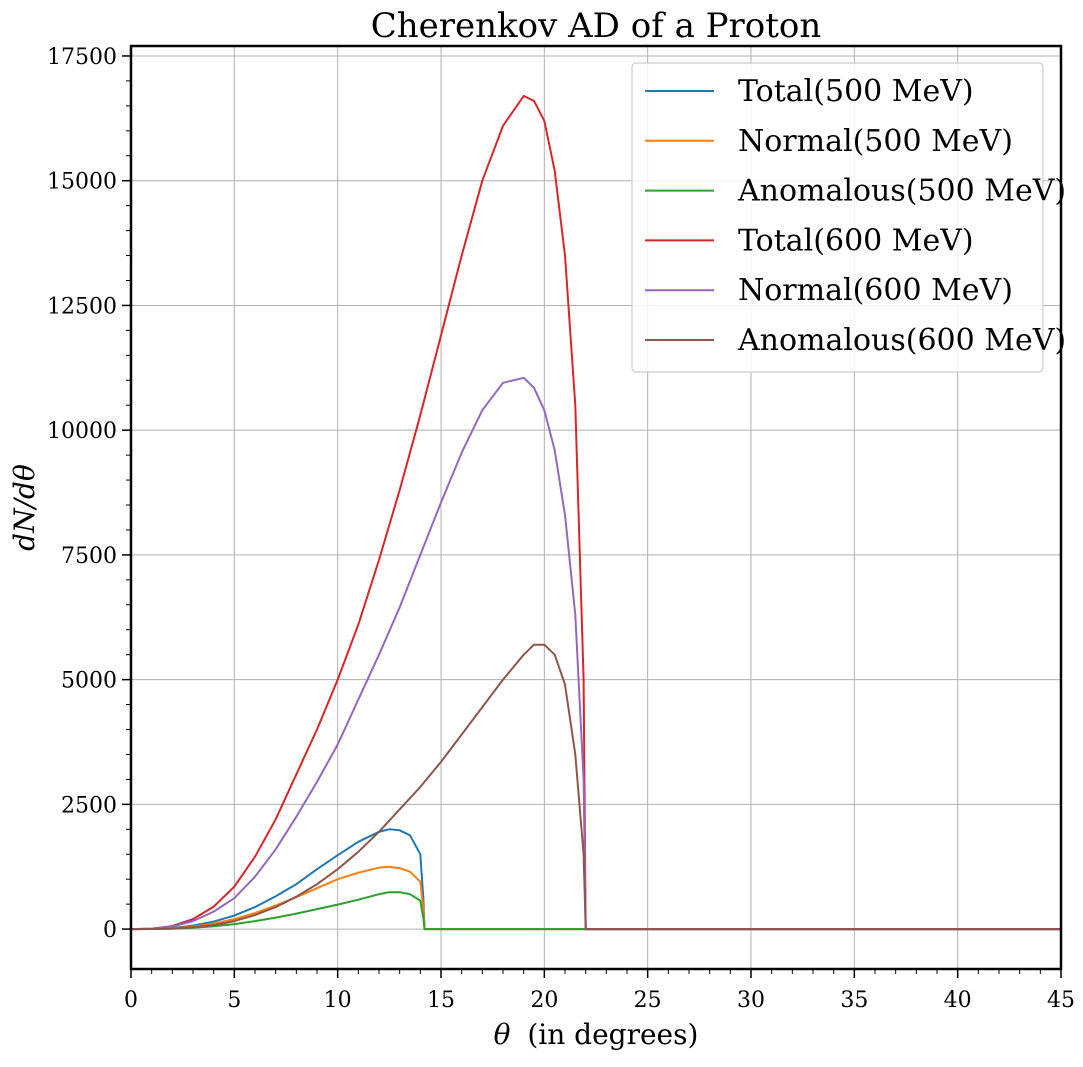 This screenshot has width=1083, height=1067. What do you see at coordinates (89, 681) in the screenshot?
I see `y-tick-label: 5000` at bounding box center [89, 681].